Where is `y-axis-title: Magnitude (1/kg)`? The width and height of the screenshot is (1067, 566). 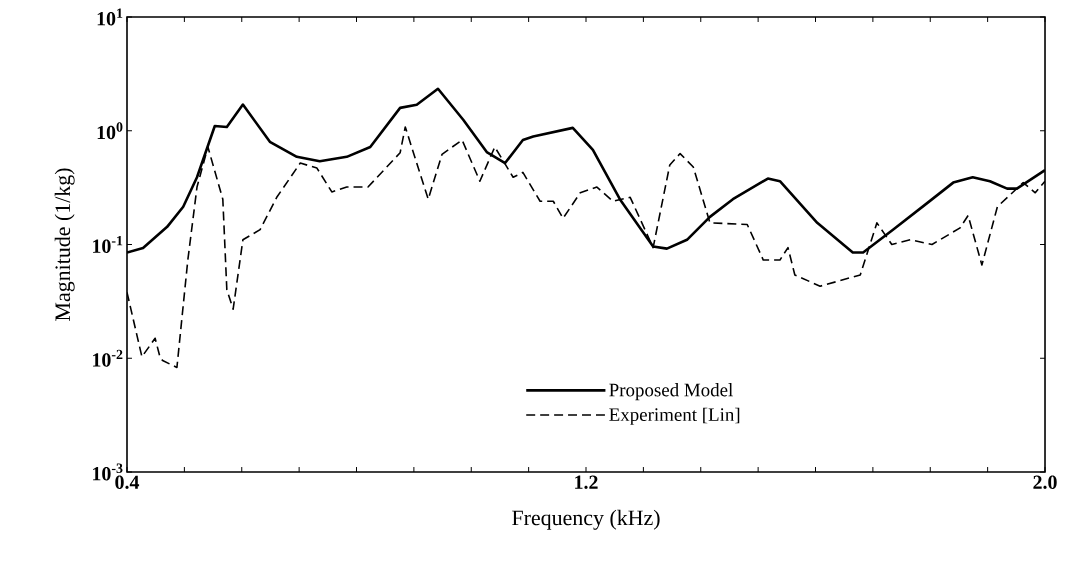 y-axis-title: Magnitude (1/kg) is located at coordinates (64, 244).